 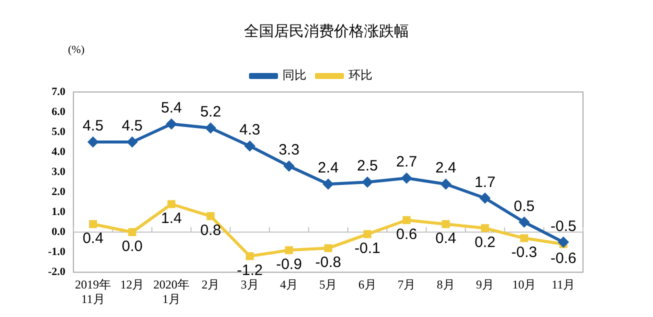 What do you see at coordinates (76, 50) in the screenshot?
I see `y-axis-title: (%)` at bounding box center [76, 50].